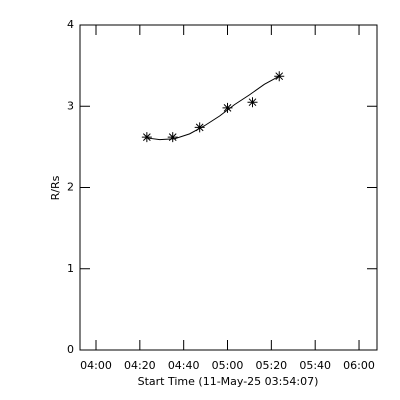  What do you see at coordinates (228, 365) in the screenshot?
I see `x-tick-label: 05:00` at bounding box center [228, 365].